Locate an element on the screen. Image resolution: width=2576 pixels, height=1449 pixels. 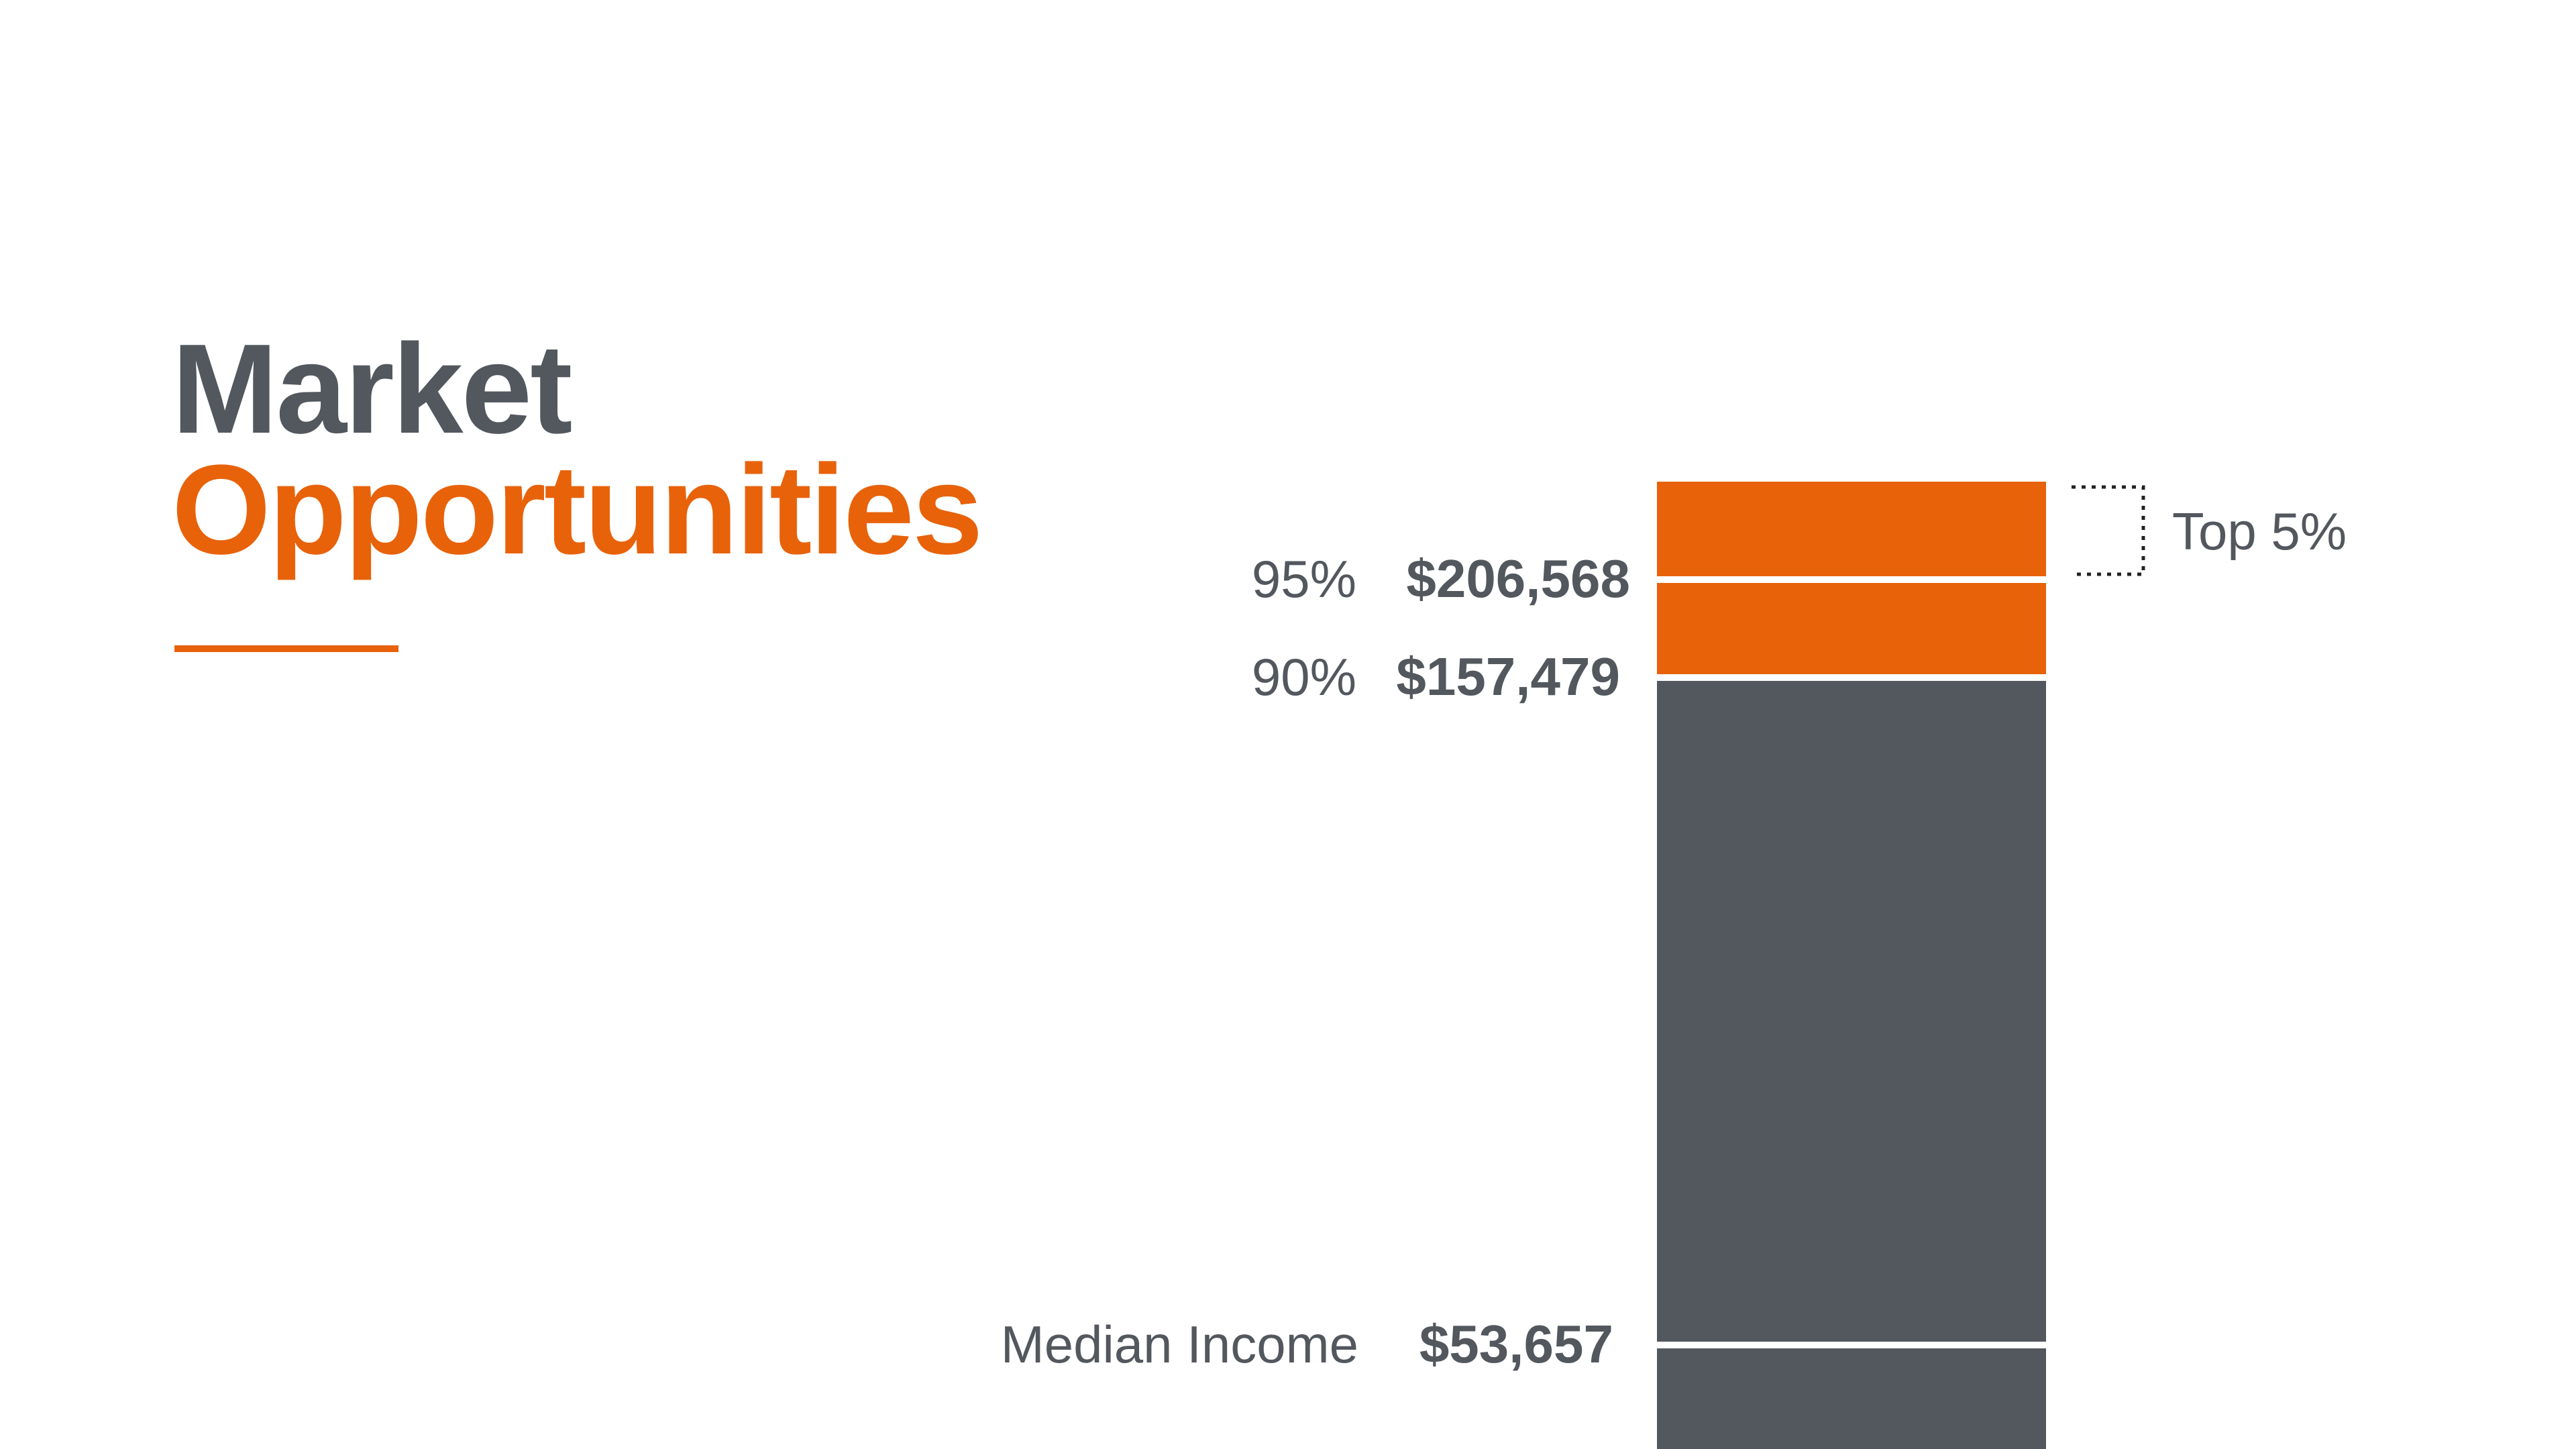
bracket-dotted-line is located at coordinates (2108, 530).